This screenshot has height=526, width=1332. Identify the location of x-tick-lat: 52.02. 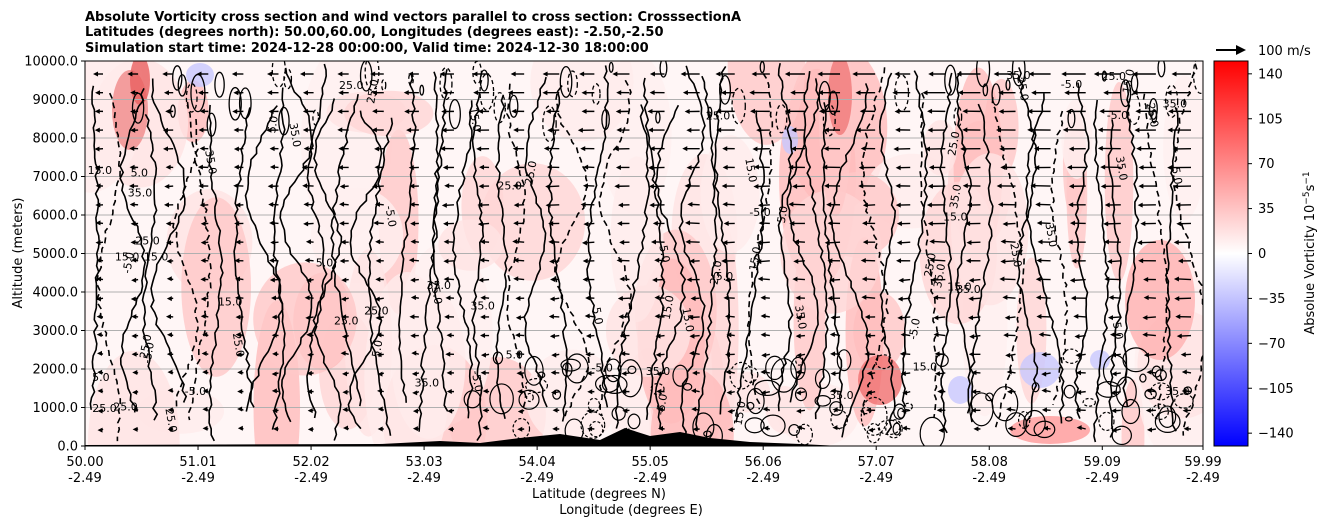
(310, 462).